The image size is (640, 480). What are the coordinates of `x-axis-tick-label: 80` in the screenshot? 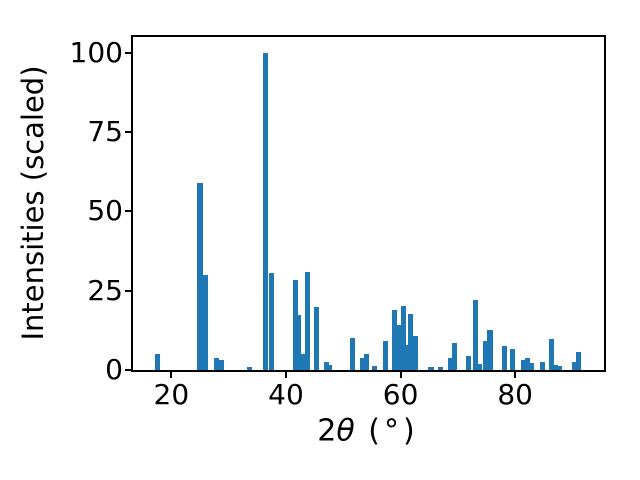 It's located at (515, 394).